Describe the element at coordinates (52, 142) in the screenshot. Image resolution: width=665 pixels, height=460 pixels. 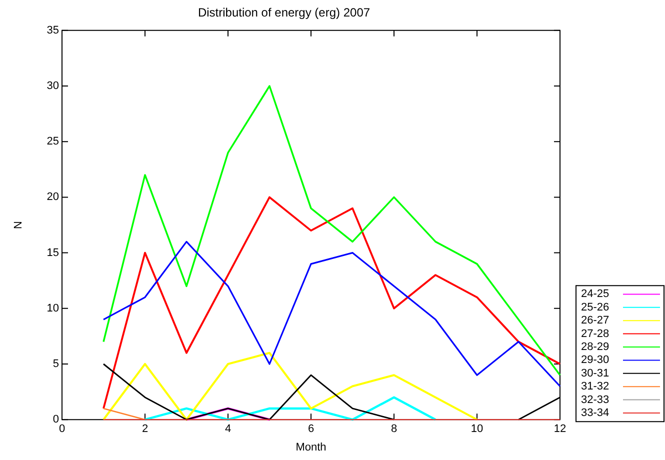
I see `y-tick-label: 25` at that location.